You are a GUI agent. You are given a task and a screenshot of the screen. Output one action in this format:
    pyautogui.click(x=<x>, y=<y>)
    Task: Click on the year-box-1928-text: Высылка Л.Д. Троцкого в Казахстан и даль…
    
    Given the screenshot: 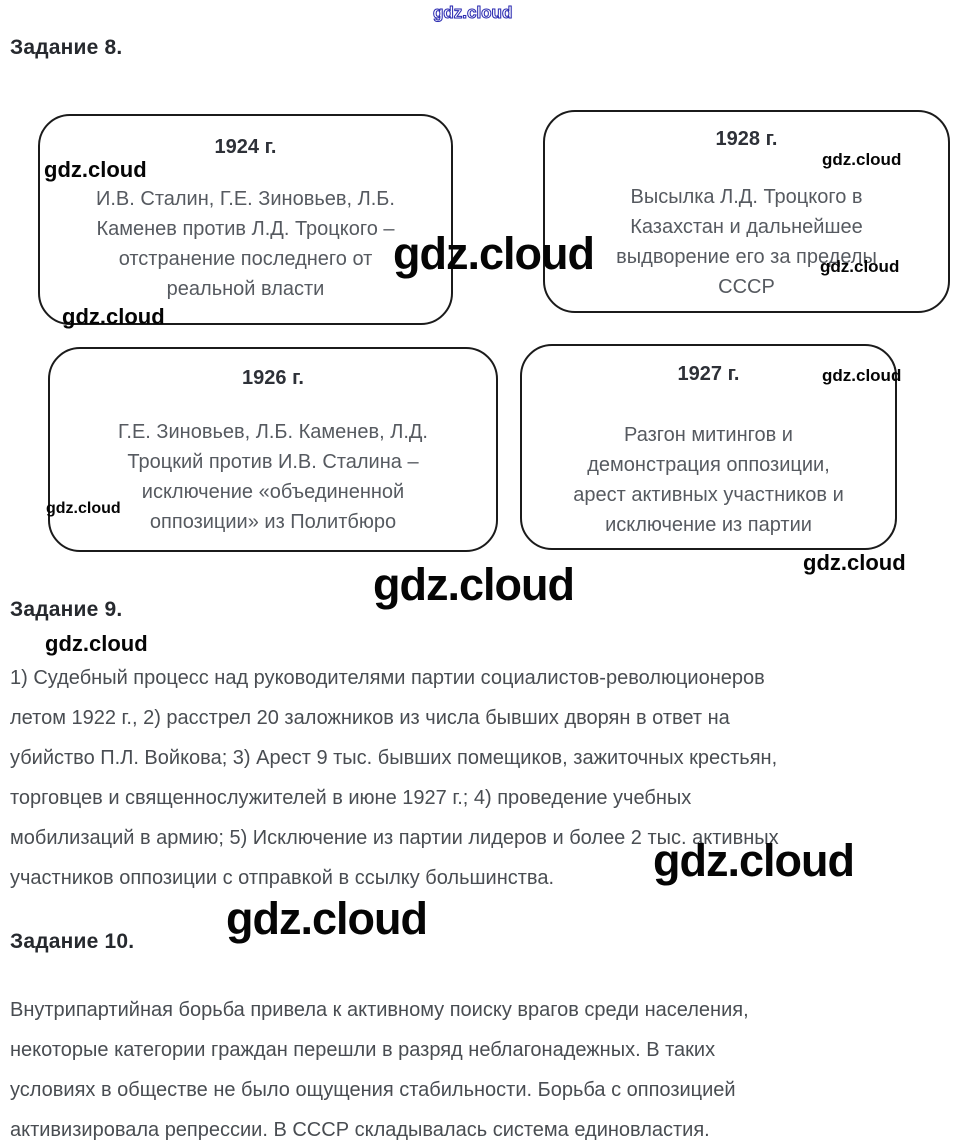 What is the action you would take?
    pyautogui.click(x=746, y=242)
    